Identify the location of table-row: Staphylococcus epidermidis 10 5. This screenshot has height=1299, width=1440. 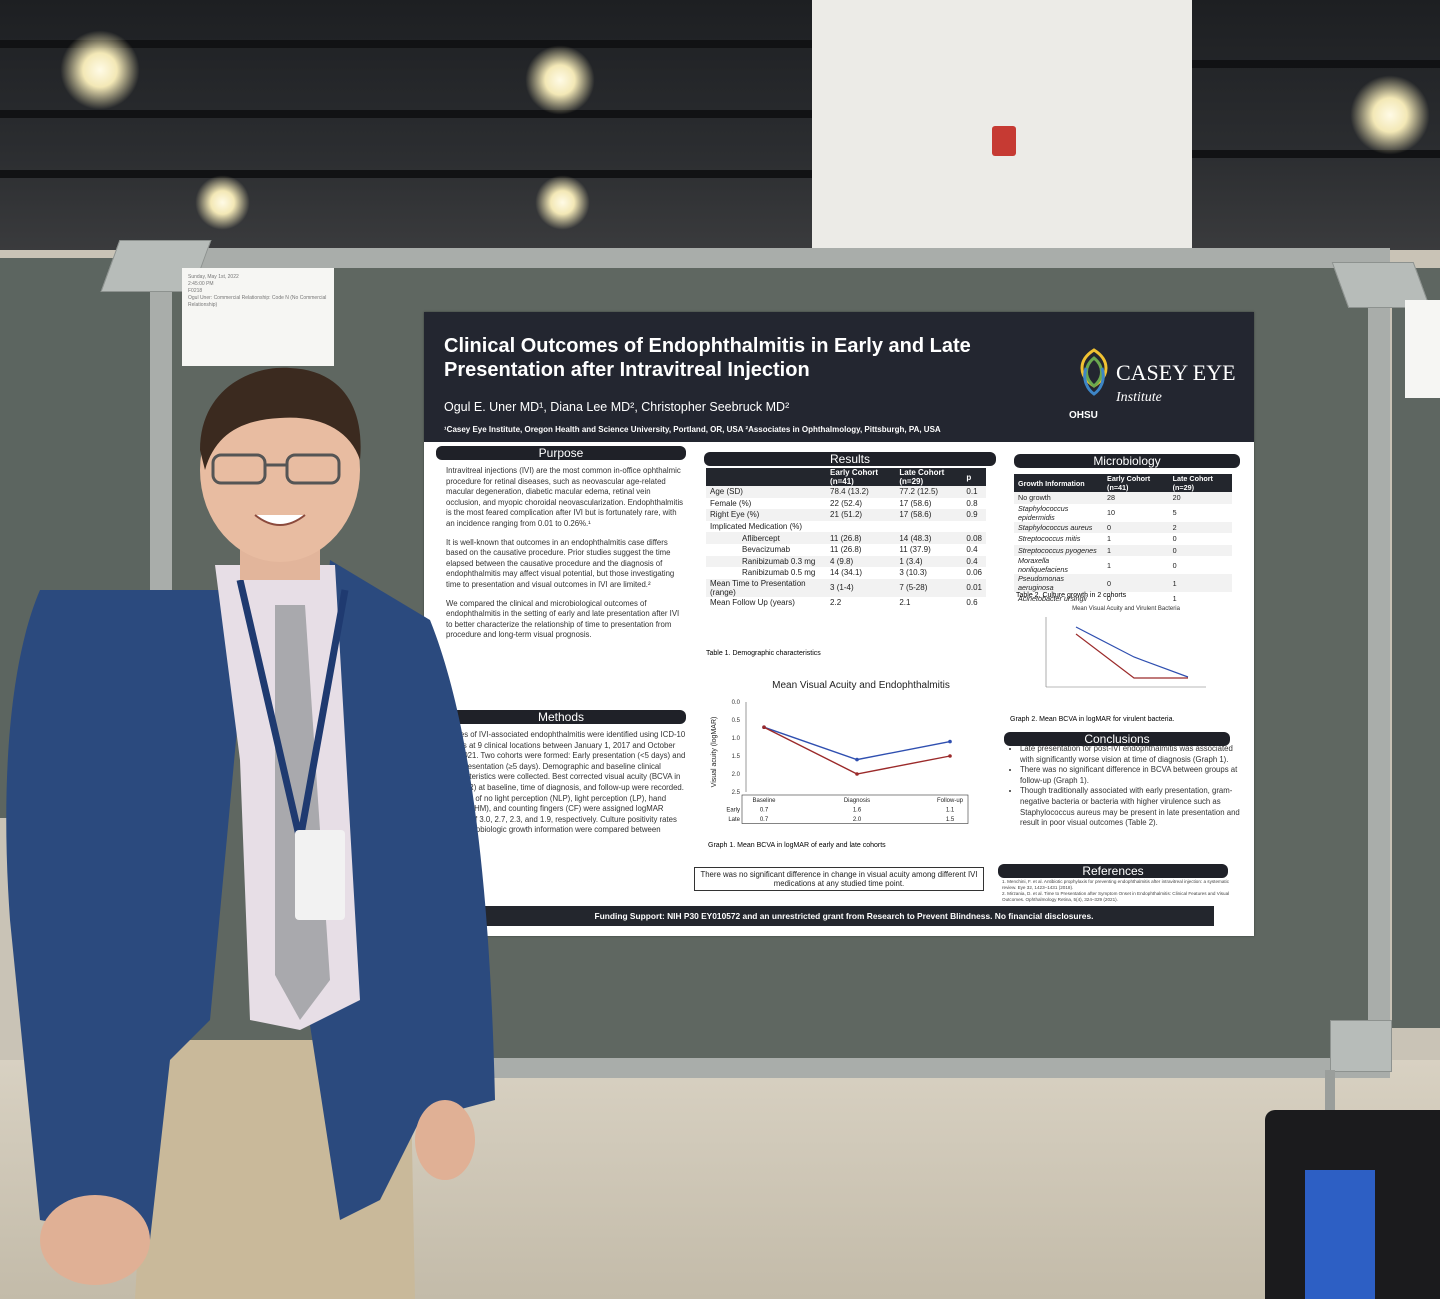
(1123, 513).